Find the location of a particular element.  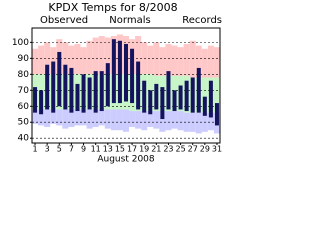

legend-records: Records is located at coordinates (202, 20).